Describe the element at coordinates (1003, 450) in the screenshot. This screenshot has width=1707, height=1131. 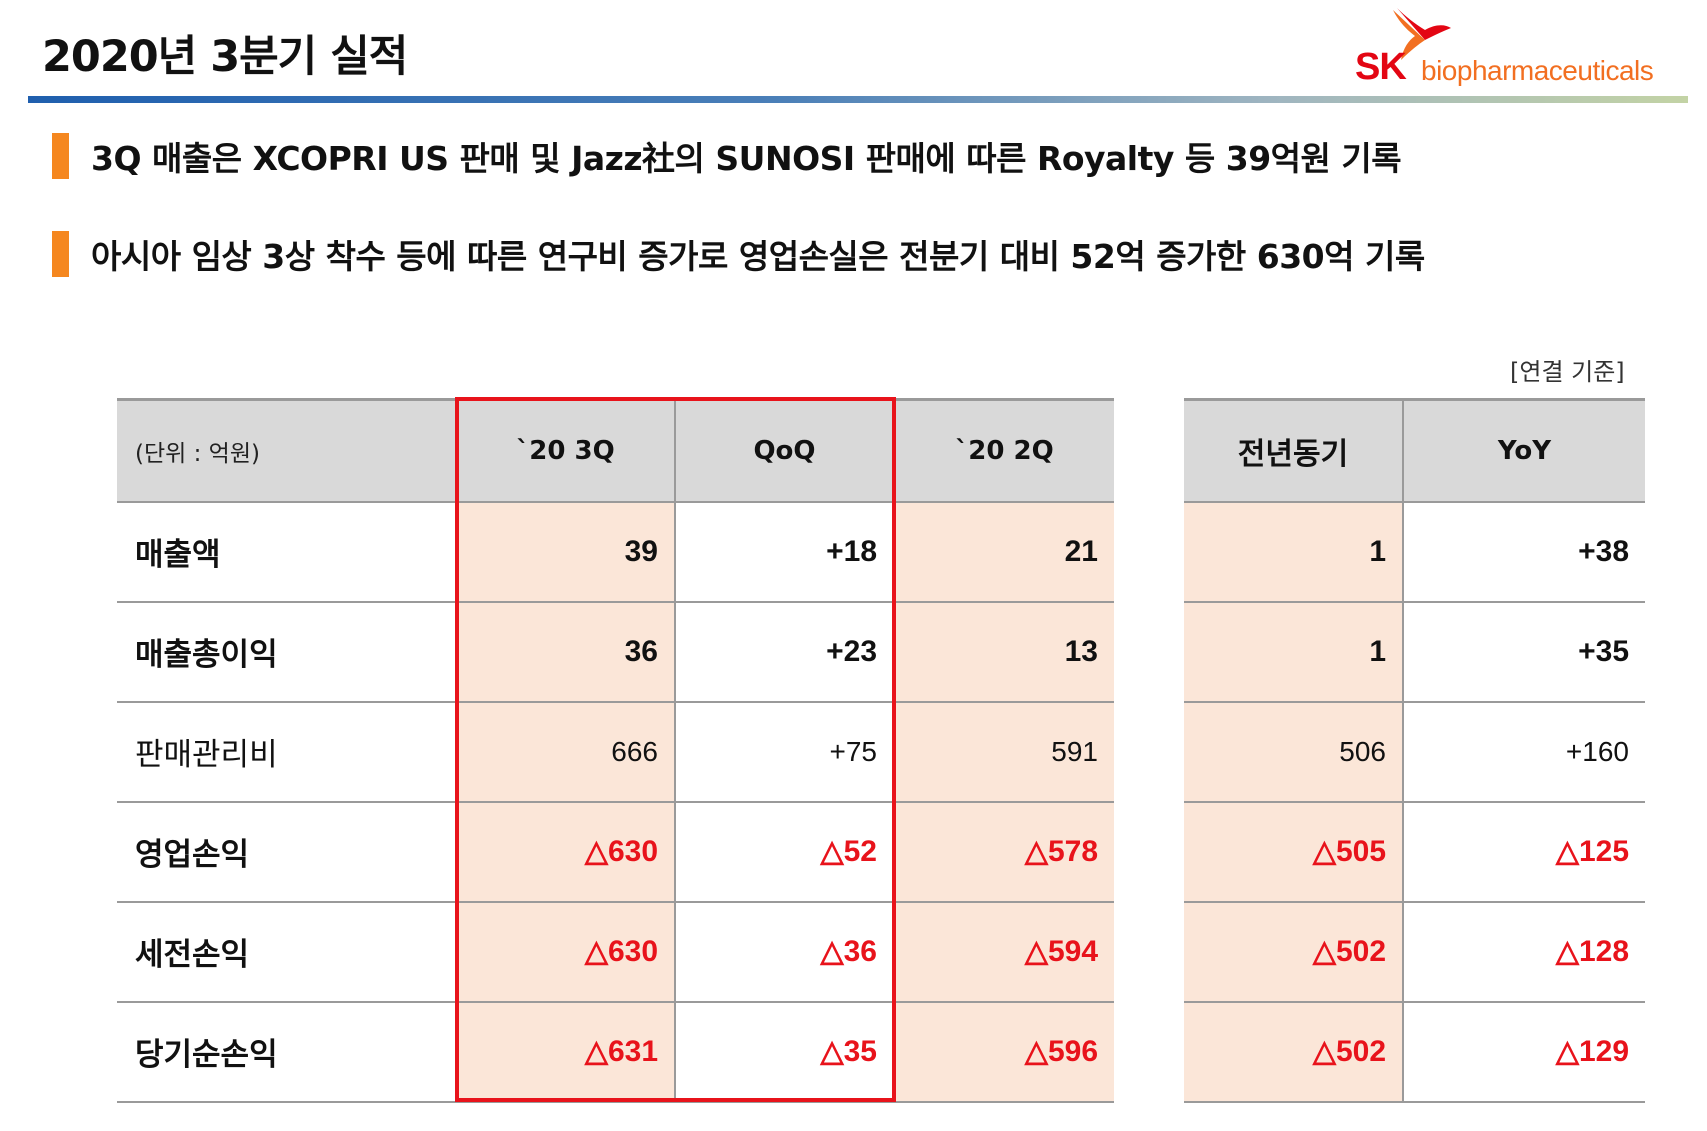
I see `column-header-20-2q: `20 2Q` at that location.